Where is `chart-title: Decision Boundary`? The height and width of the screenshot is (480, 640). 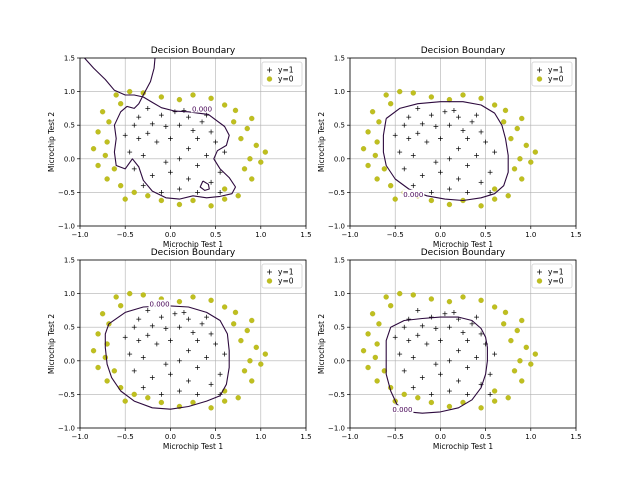 chart-title: Decision Boundary is located at coordinates (193, 51).